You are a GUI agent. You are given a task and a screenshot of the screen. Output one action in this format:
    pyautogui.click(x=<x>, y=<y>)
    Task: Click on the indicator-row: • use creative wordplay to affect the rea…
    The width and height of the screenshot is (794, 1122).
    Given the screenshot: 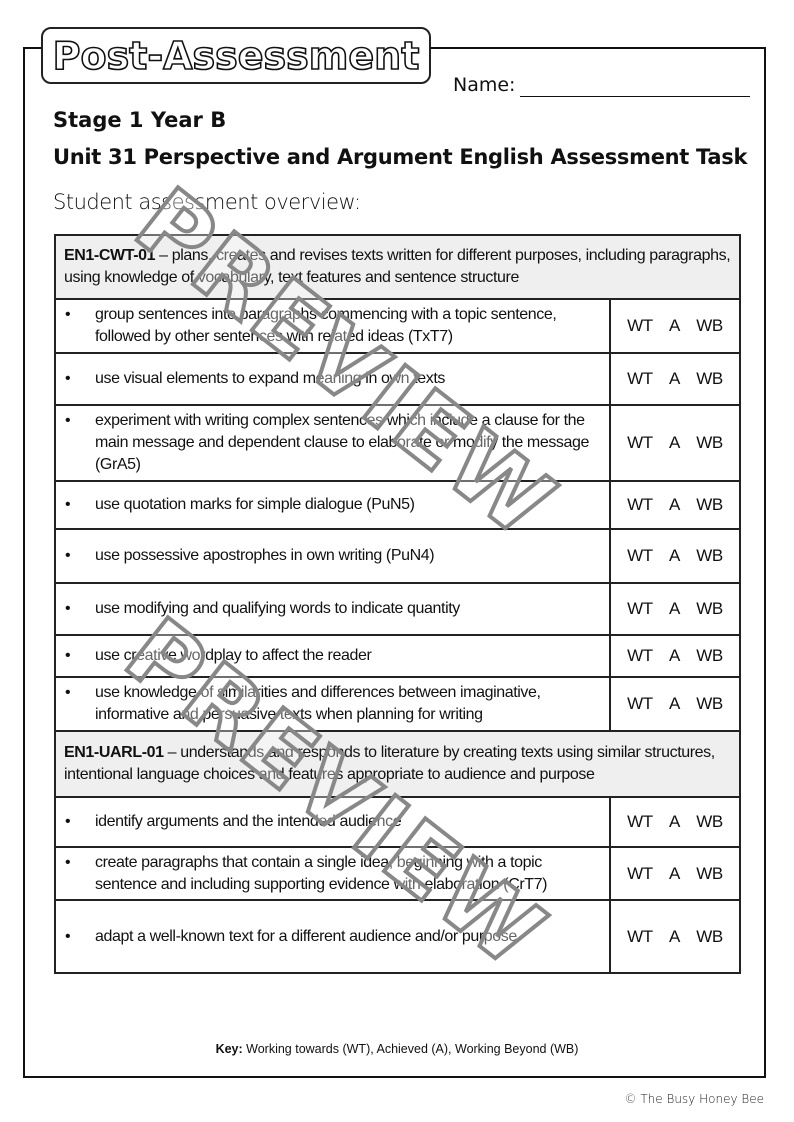 What is the action you would take?
    pyautogui.click(x=397, y=656)
    